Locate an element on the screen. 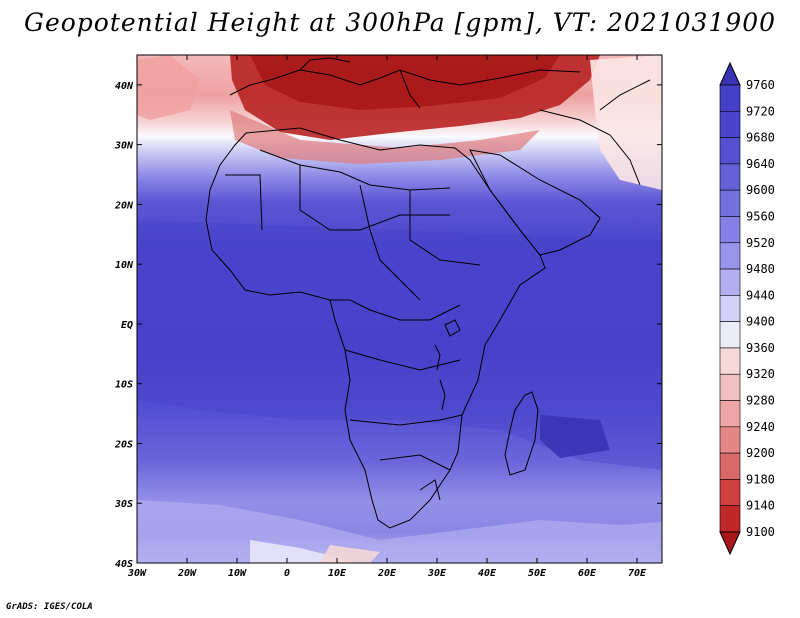 This screenshot has height=618, width=800. lat-tick-label: 40S is located at coordinates (124, 564).